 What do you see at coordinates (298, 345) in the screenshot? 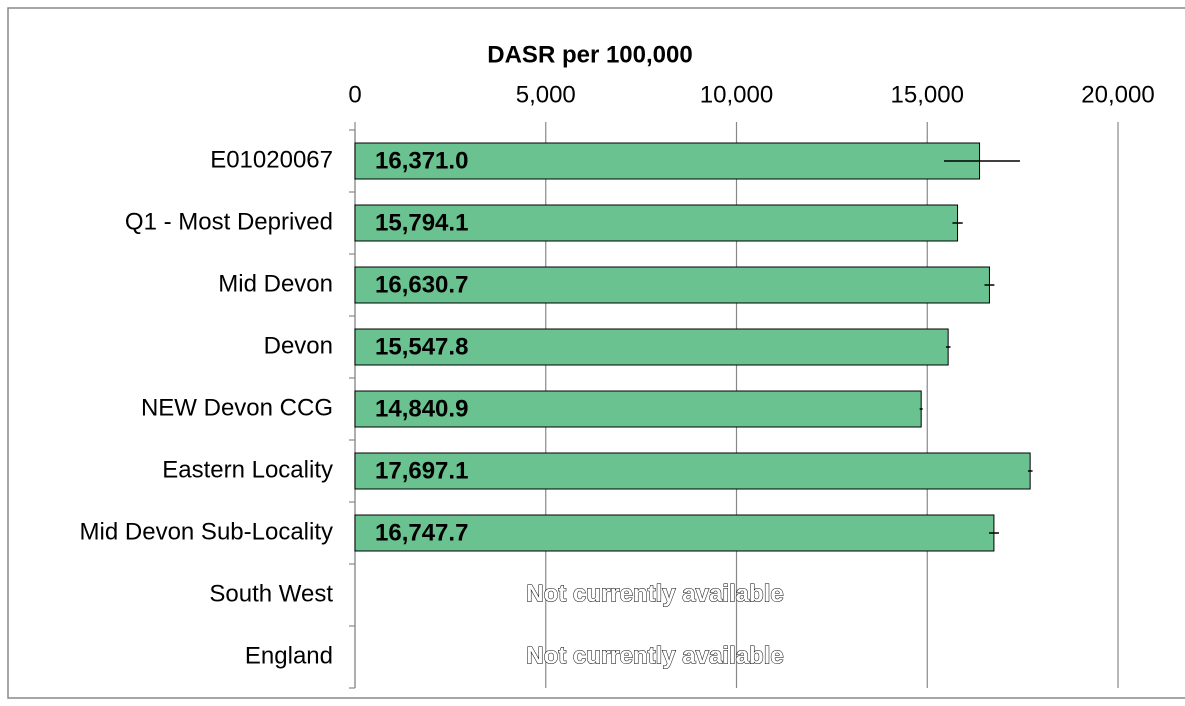
I see `y-tick-label: Devon` at bounding box center [298, 345].